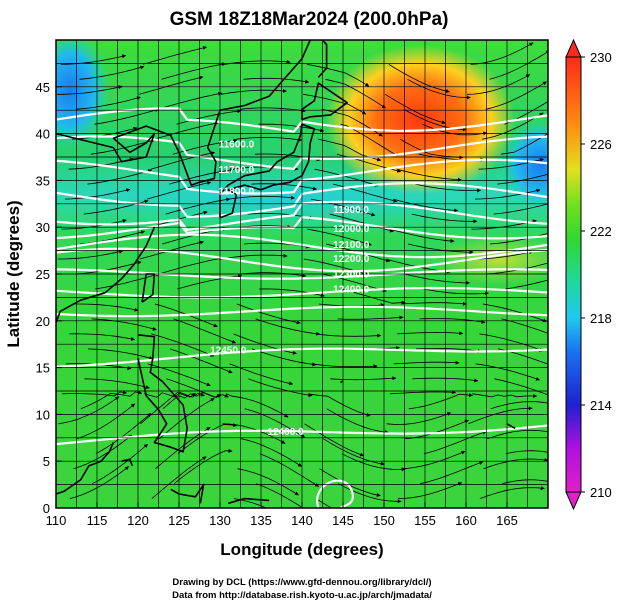 This screenshot has width=619, height=605. What do you see at coordinates (573, 48) in the screenshot?
I see `colorbar-max-arrow` at bounding box center [573, 48].